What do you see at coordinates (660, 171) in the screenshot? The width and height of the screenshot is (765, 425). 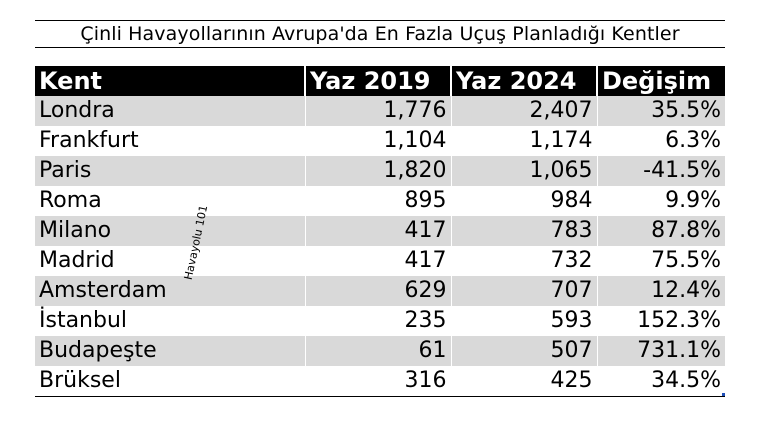 I see `change-cell: -41.5%` at bounding box center [660, 171].